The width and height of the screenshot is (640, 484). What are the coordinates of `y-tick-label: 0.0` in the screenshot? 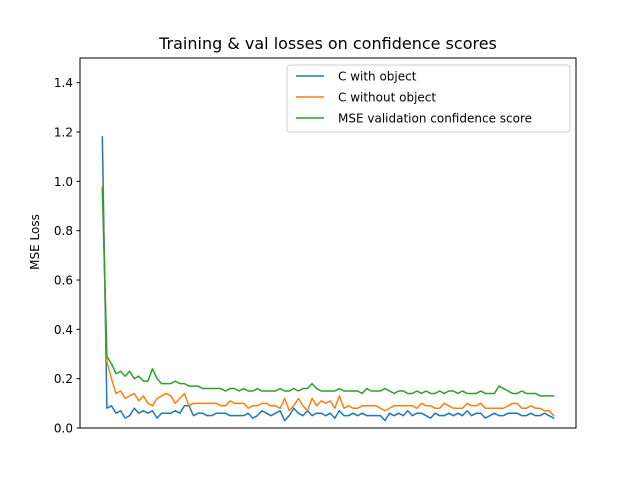 It's located at (63, 429).